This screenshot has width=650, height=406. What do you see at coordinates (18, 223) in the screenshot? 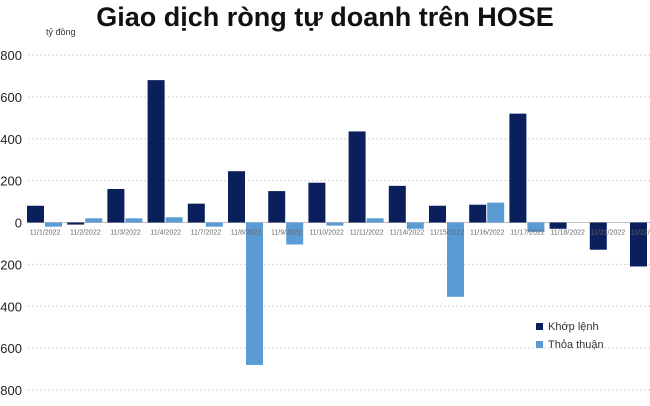
I see `y-tick-label: 0` at bounding box center [18, 223].